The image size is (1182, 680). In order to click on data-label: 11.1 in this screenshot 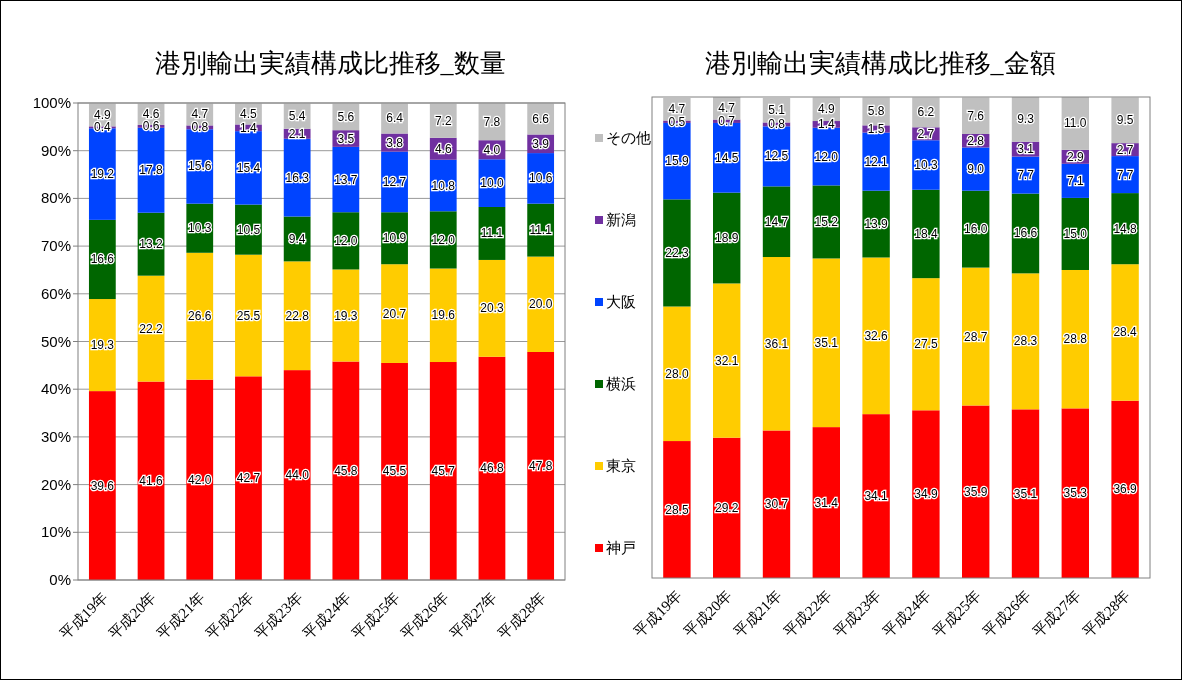, I will do `click(492, 233)`.